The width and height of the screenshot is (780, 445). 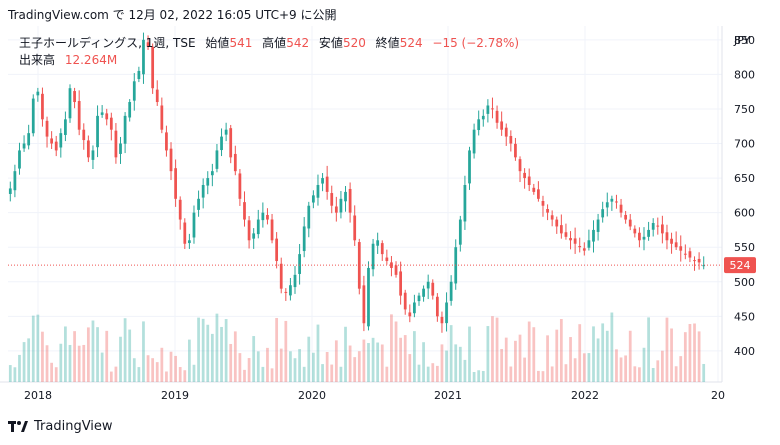 I want to click on volume-label: 出来高, so click(x=37, y=60).